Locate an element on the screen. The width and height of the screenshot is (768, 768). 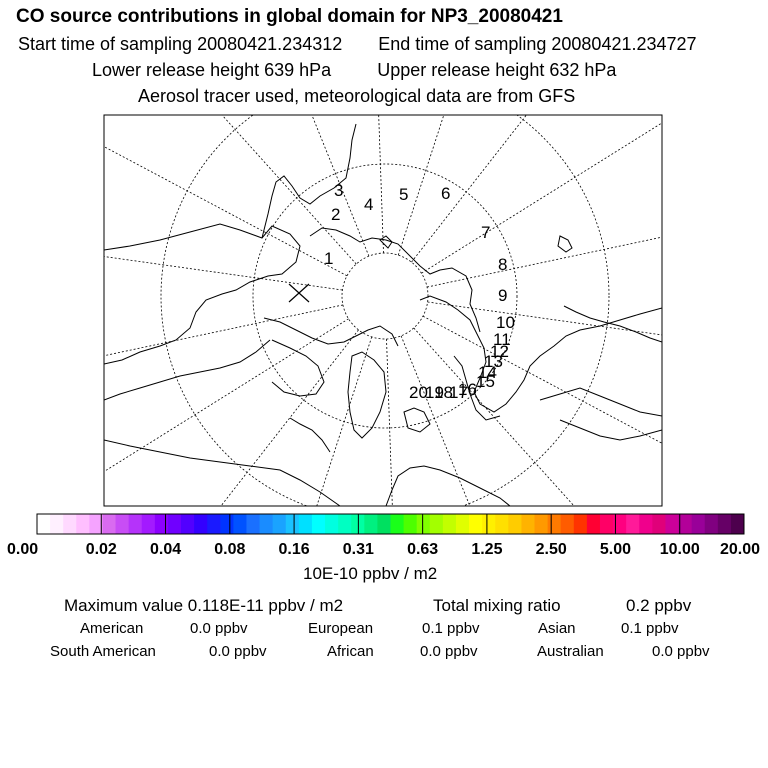
colorbar-tick-label: 0.02 is located at coordinates (101, 549).